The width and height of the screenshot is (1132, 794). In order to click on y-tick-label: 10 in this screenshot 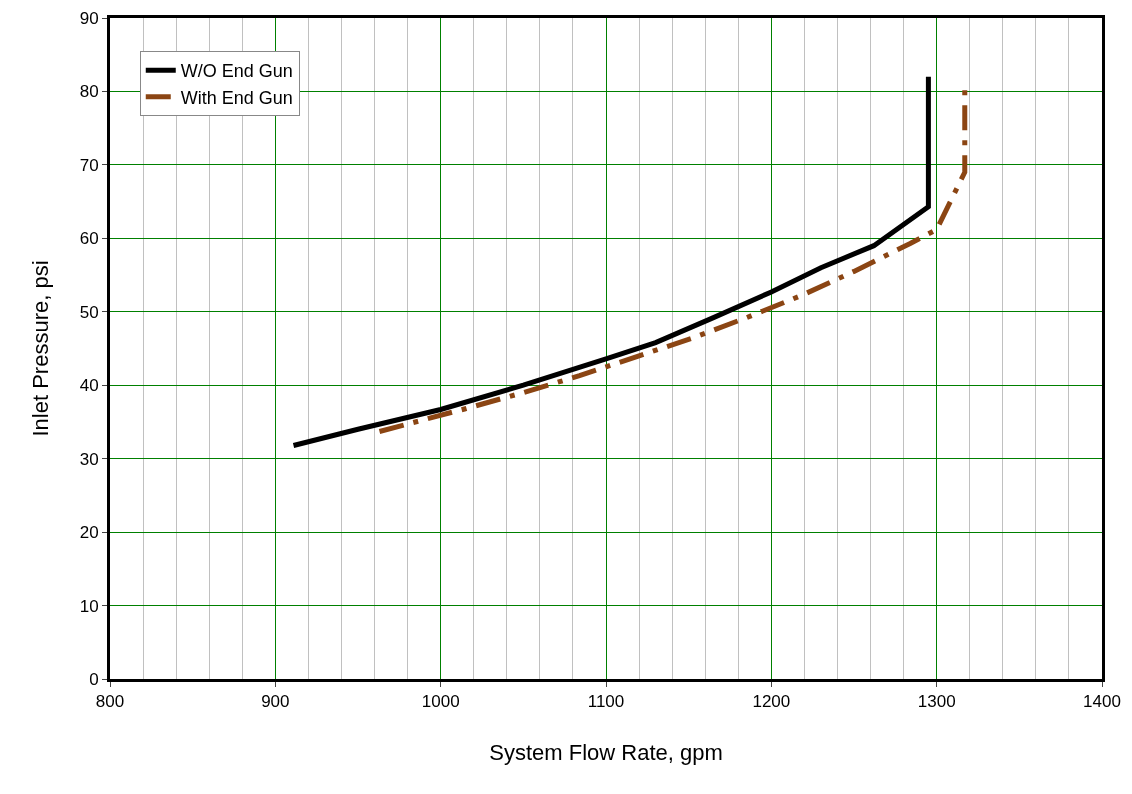, I will do `click(89, 606)`.